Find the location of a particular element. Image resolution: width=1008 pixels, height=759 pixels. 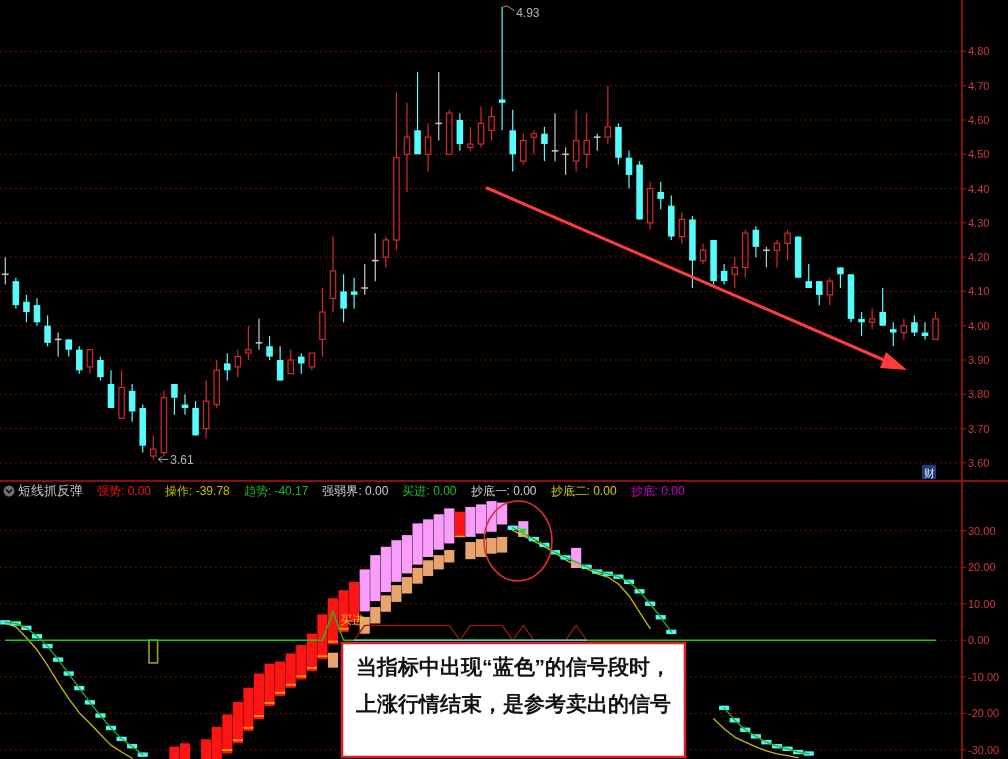

note: 4.93 is located at coordinates (521, 12).